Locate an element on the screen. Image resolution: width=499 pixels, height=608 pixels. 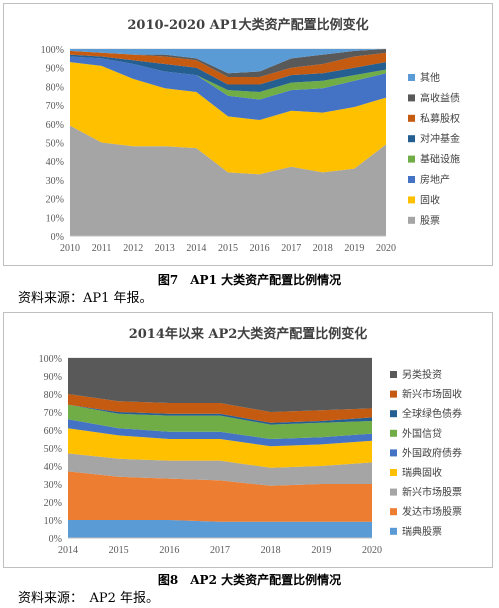
x-tick-label: 2013 is located at coordinates (165, 248).